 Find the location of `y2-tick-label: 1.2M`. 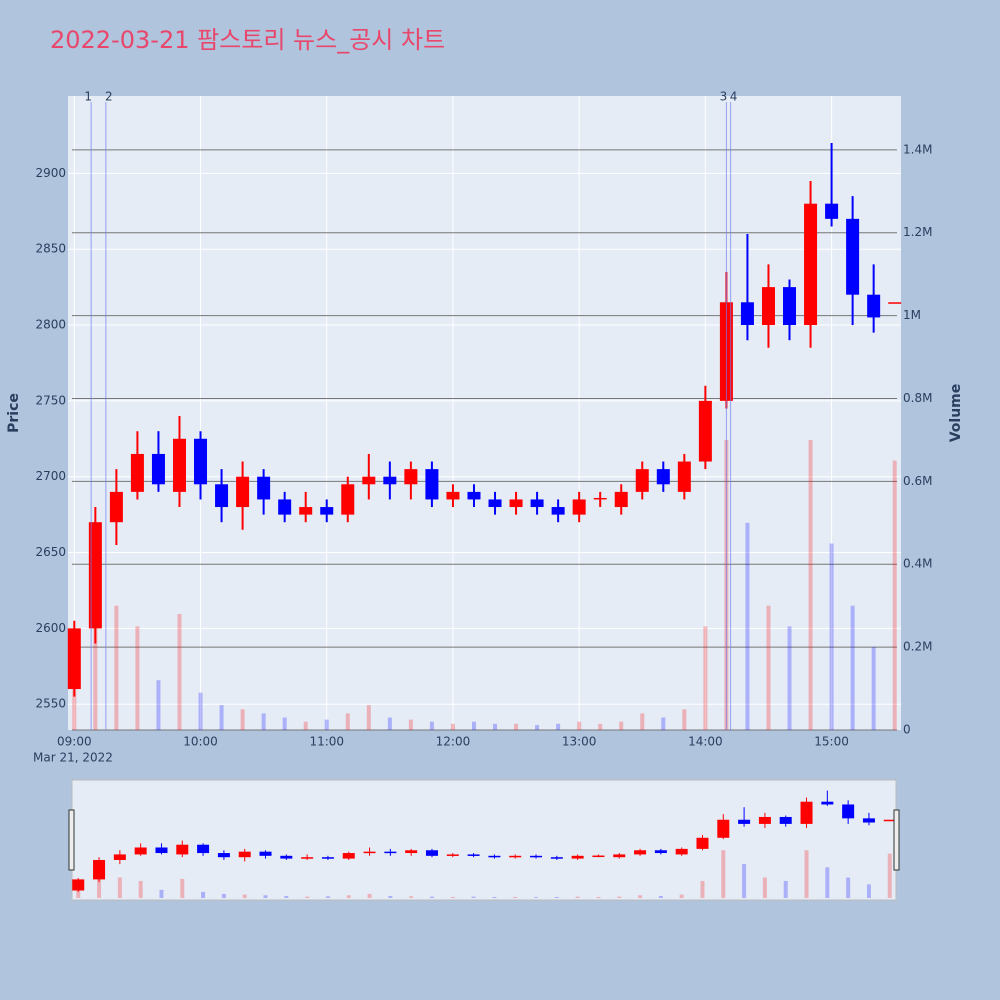

y2-tick-label: 1.2M is located at coordinates (917, 232).